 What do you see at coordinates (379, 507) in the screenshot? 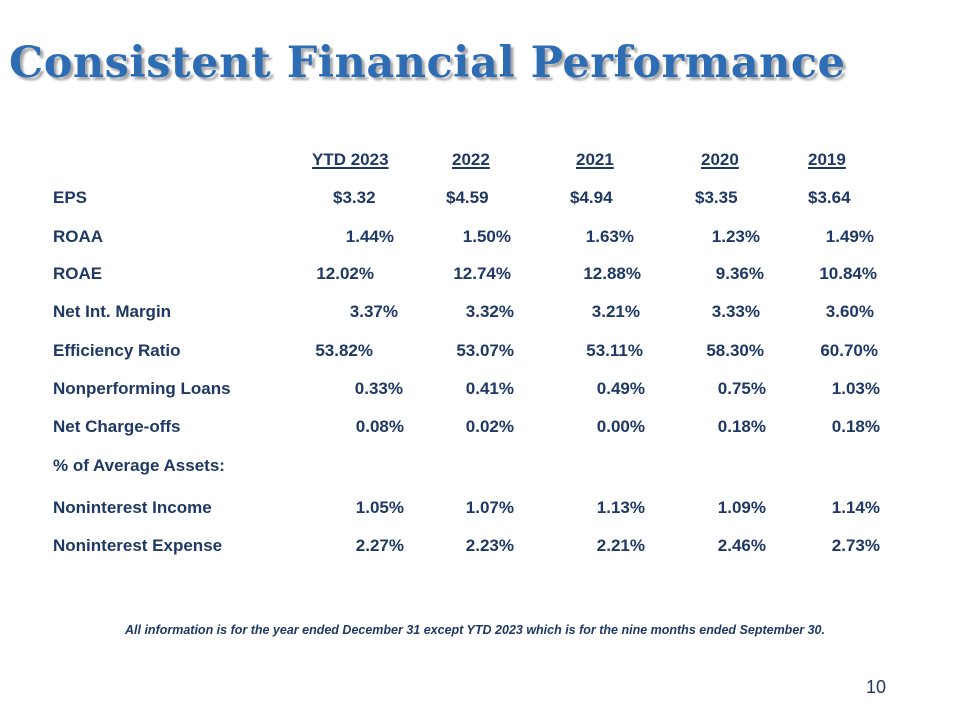
I see `table-cell: 1.05%` at bounding box center [379, 507].